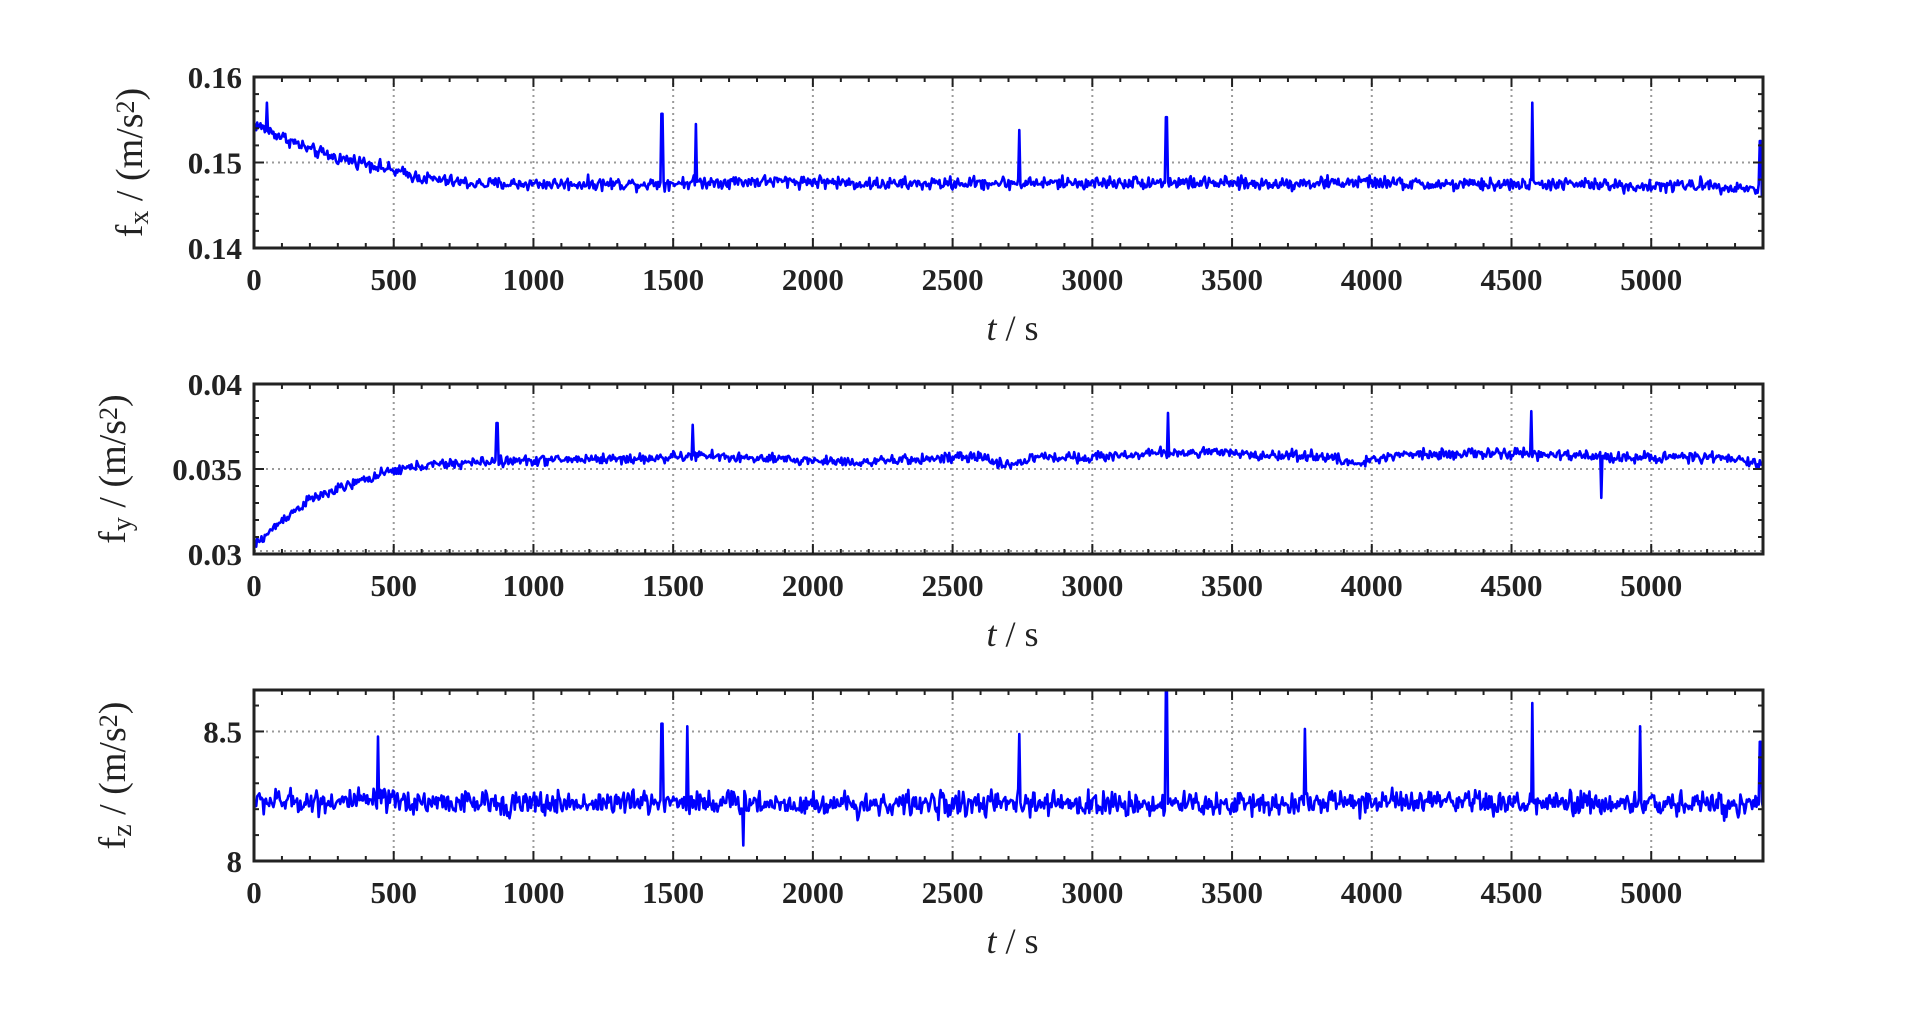 Image resolution: width=1920 pixels, height=1012 pixels. Describe the element at coordinates (215, 248) in the screenshot. I see `y-tick-label: 0.14` at that location.